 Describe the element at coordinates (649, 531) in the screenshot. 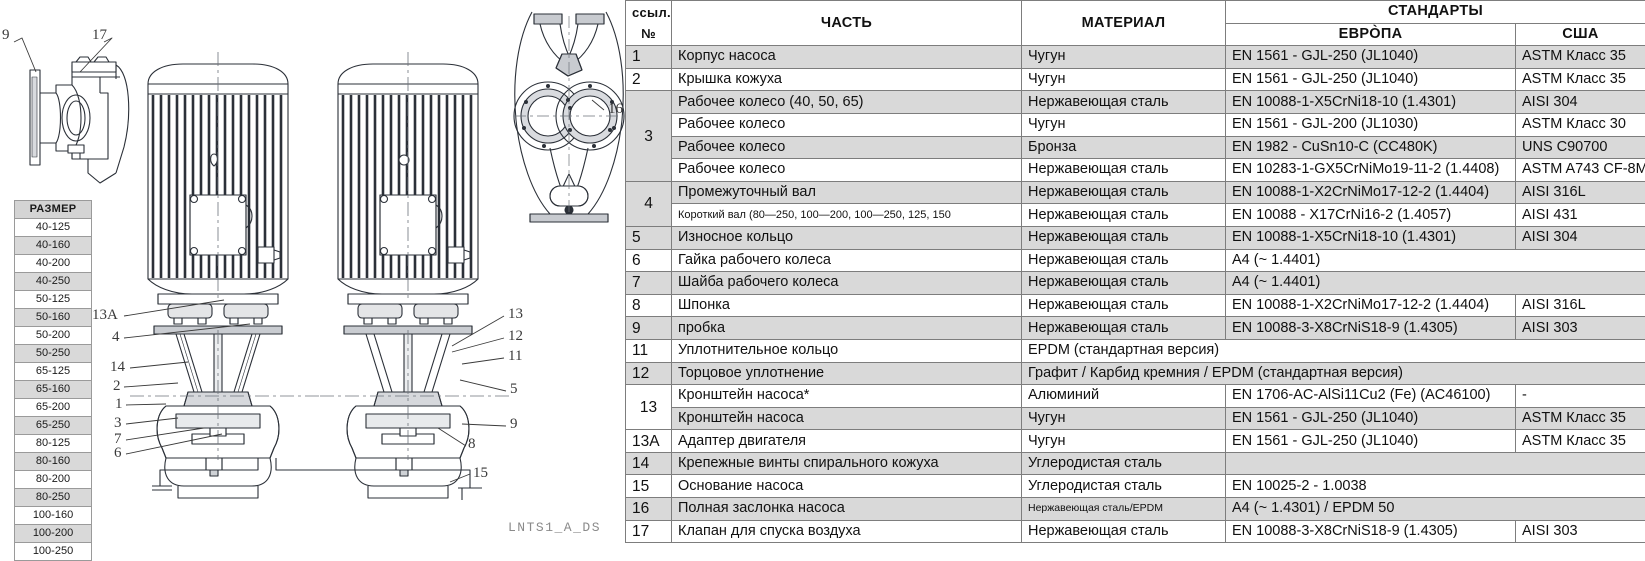

I see `cell-ref-number: 17` at that location.